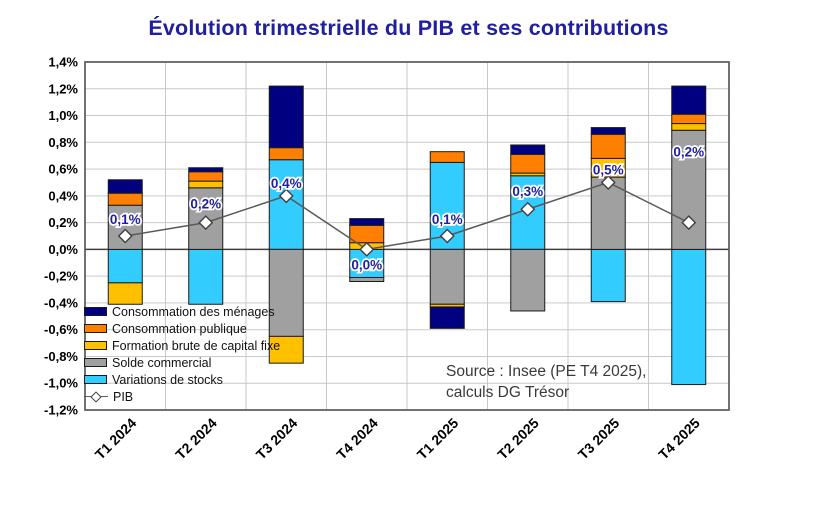  Describe the element at coordinates (96, 397) in the screenshot. I see `pib-line-legend-icon` at that location.